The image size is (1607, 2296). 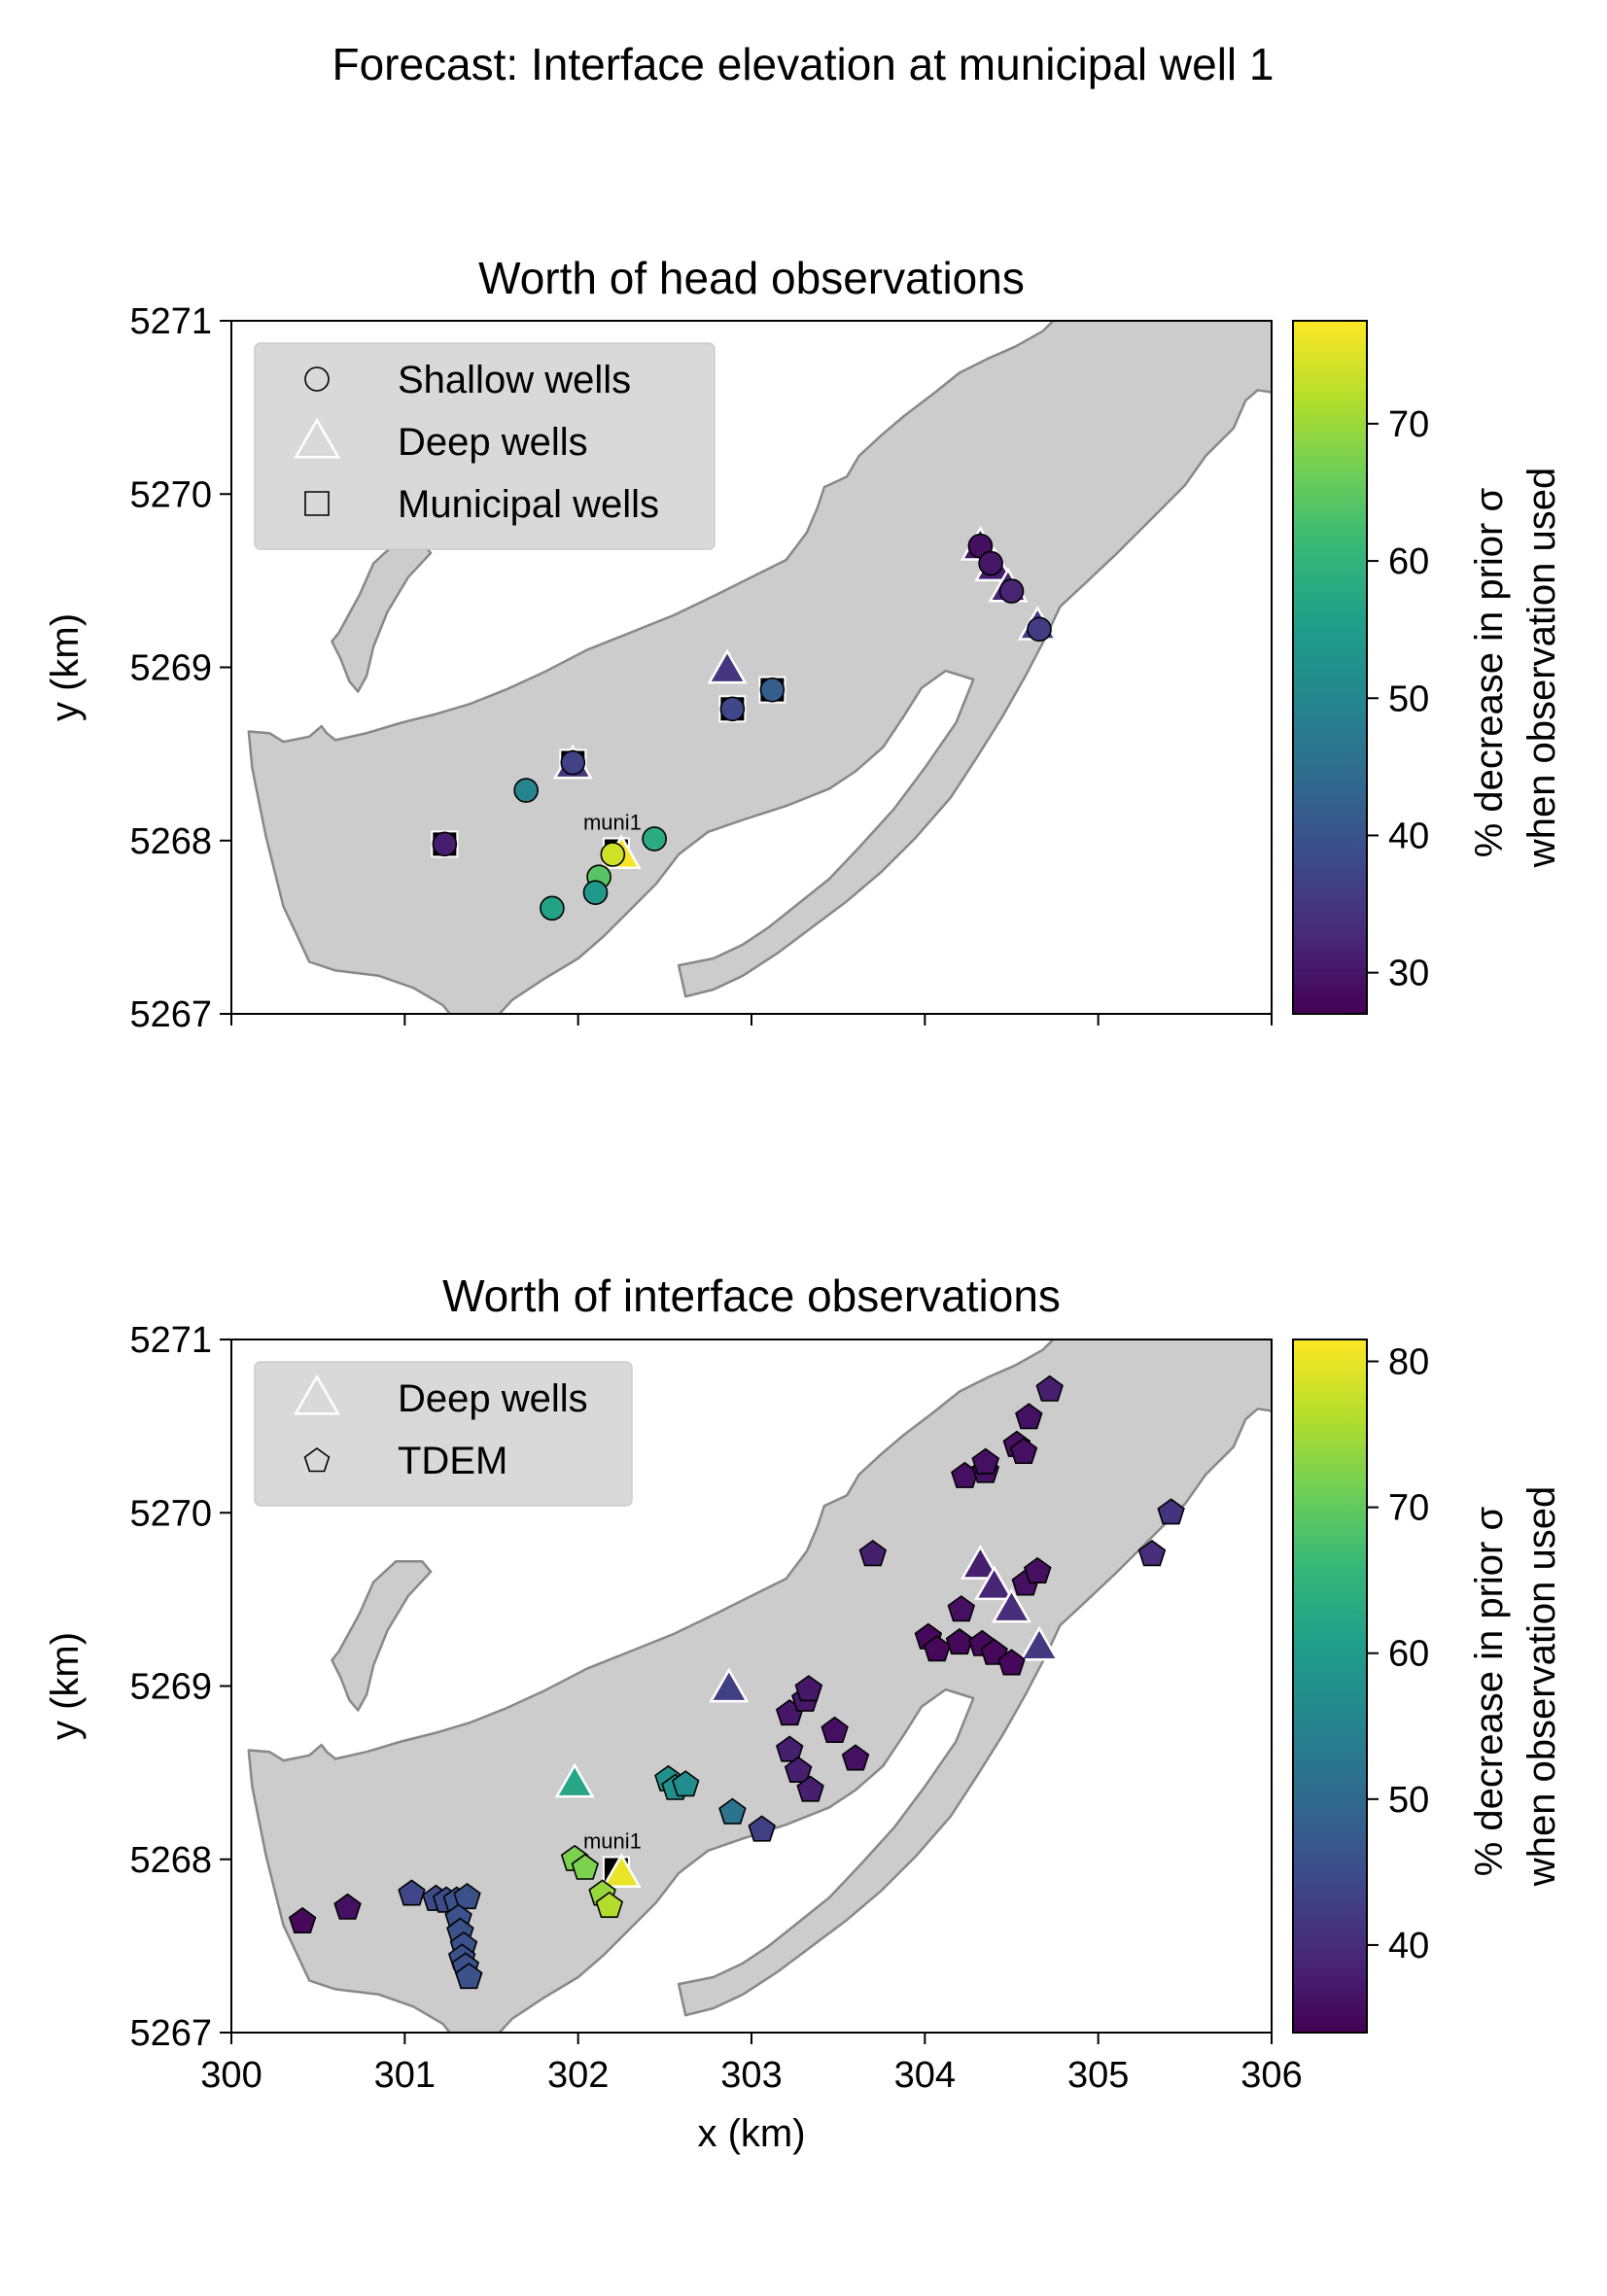 What do you see at coordinates (317, 1460) in the screenshot?
I see `legend-pentagon-icon` at bounding box center [317, 1460].